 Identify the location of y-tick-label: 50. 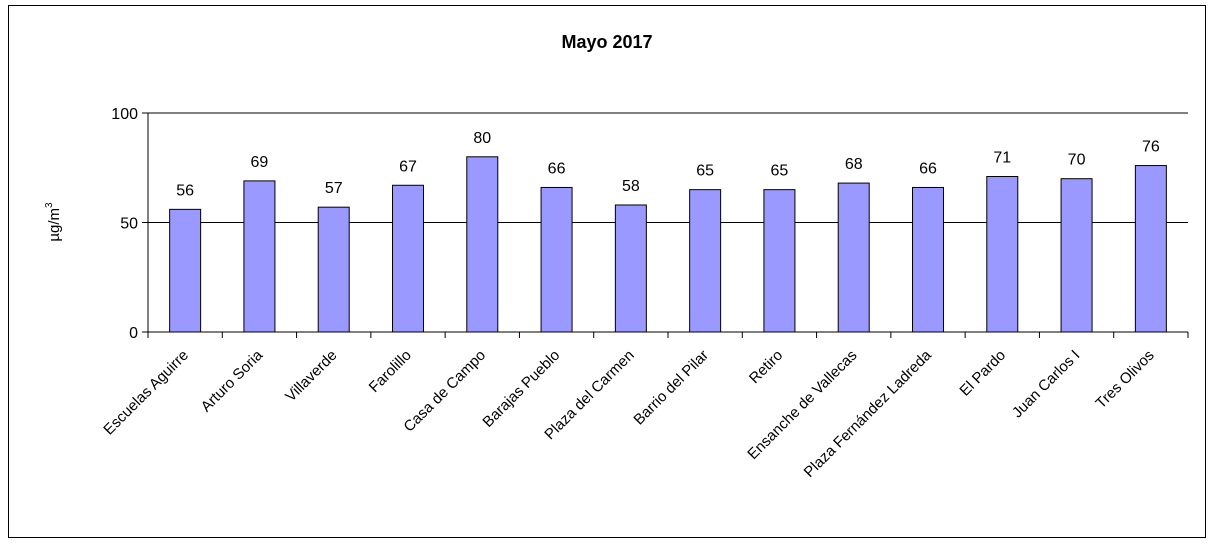
(129, 224).